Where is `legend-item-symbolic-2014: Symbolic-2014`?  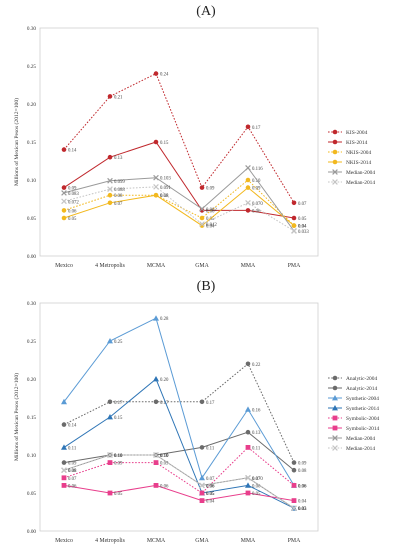 legend-item-symbolic-2014: Symbolic-2014 is located at coordinates (354, 428).